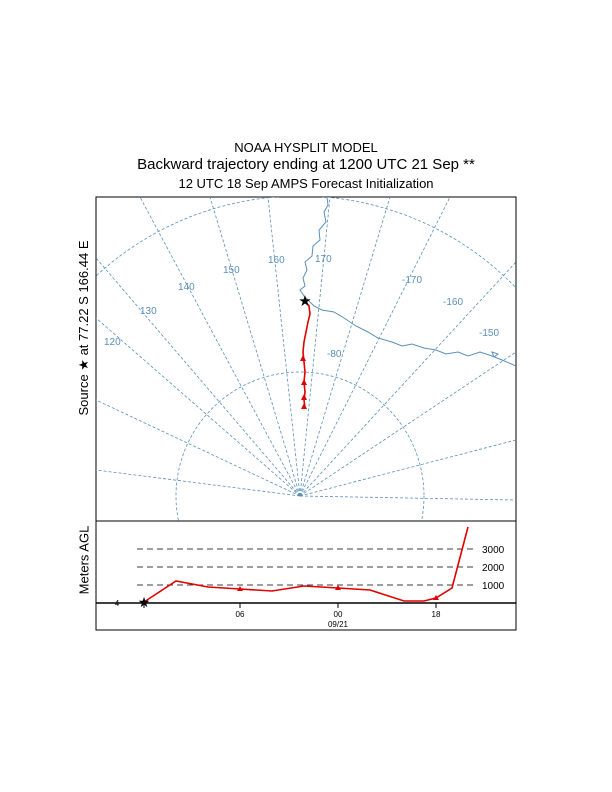 The image size is (612, 792). What do you see at coordinates (493, 550) in the screenshot?
I see `level-label-3000: 3000` at bounding box center [493, 550].